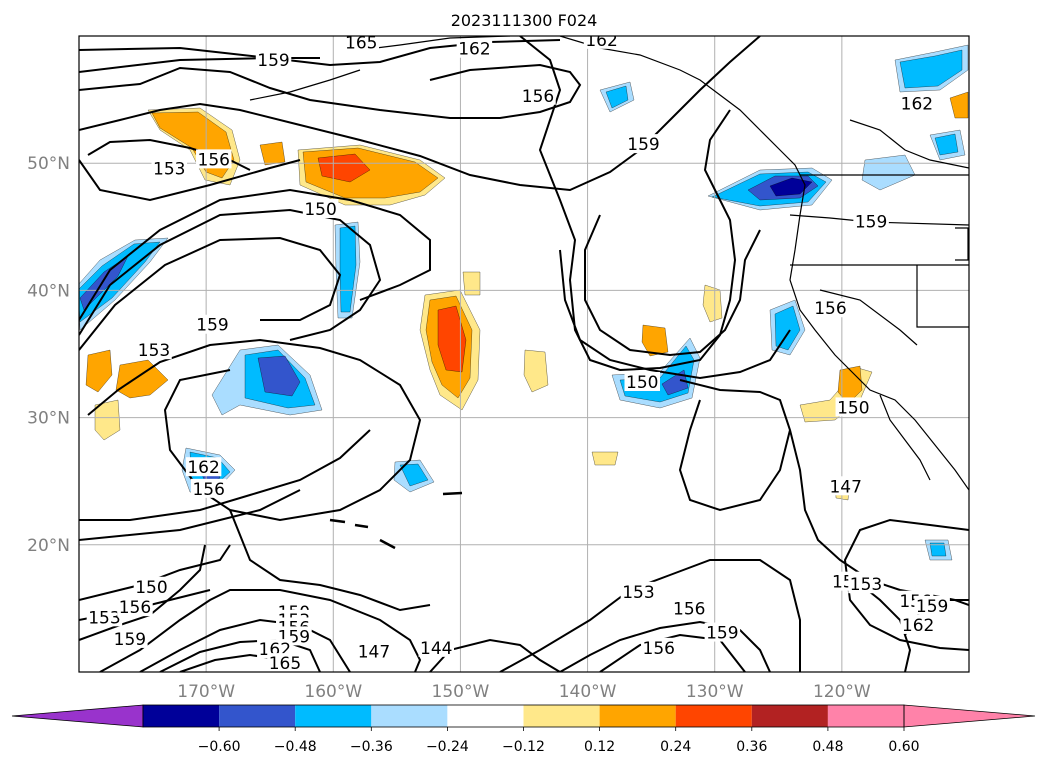 The height and width of the screenshot is (765, 1047). I want to click on colorbar-tick-label: −0.12, so click(523, 747).